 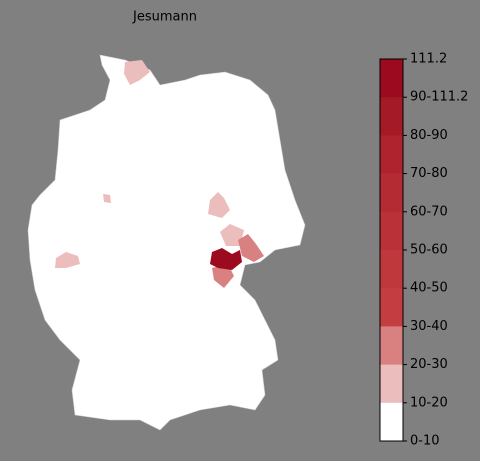 I want to click on colorbar-label: 0-10, so click(x=425, y=441).